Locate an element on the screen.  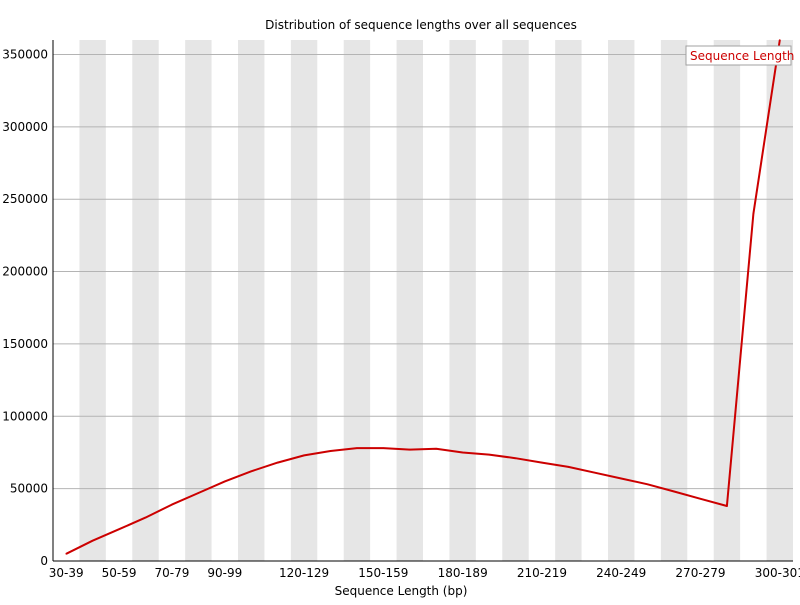
x-tick-label: 30-39 is located at coordinates (66, 573).